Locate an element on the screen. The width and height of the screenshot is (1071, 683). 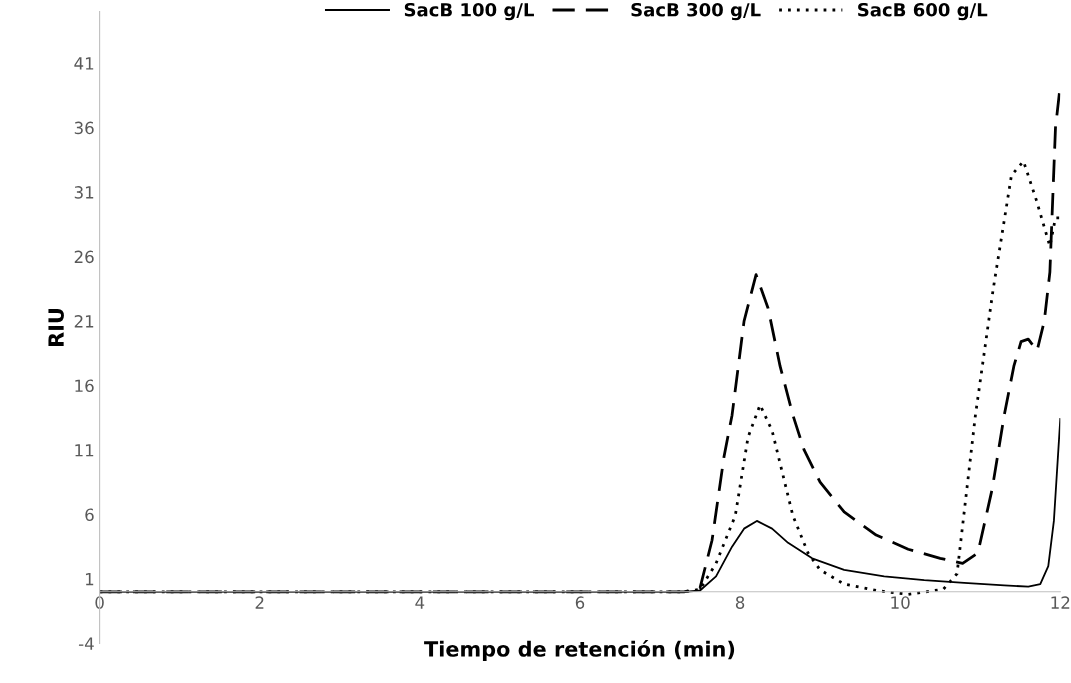
y-tick-label: 16 is located at coordinates (84, 386).